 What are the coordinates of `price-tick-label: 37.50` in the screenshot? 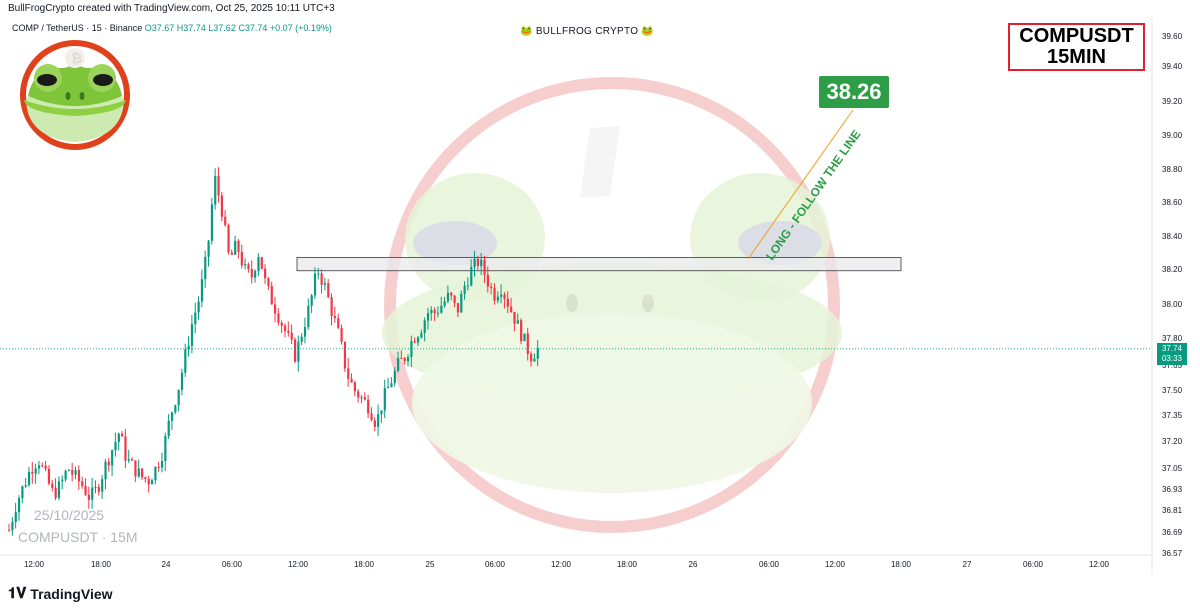 It's located at (1172, 390).